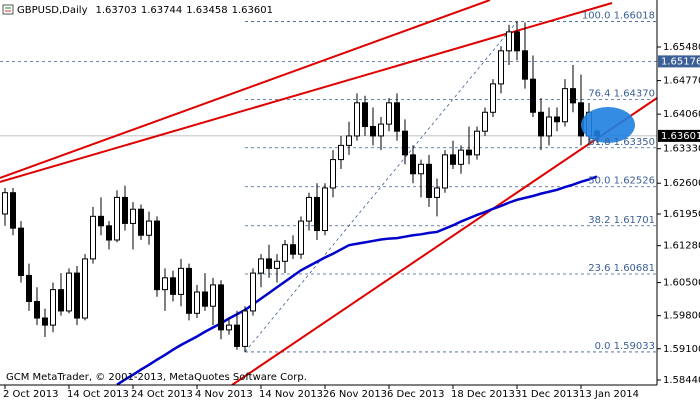  What do you see at coordinates (681, 283) in the screenshot?
I see `y-tick-label: 1.60500` at bounding box center [681, 283].